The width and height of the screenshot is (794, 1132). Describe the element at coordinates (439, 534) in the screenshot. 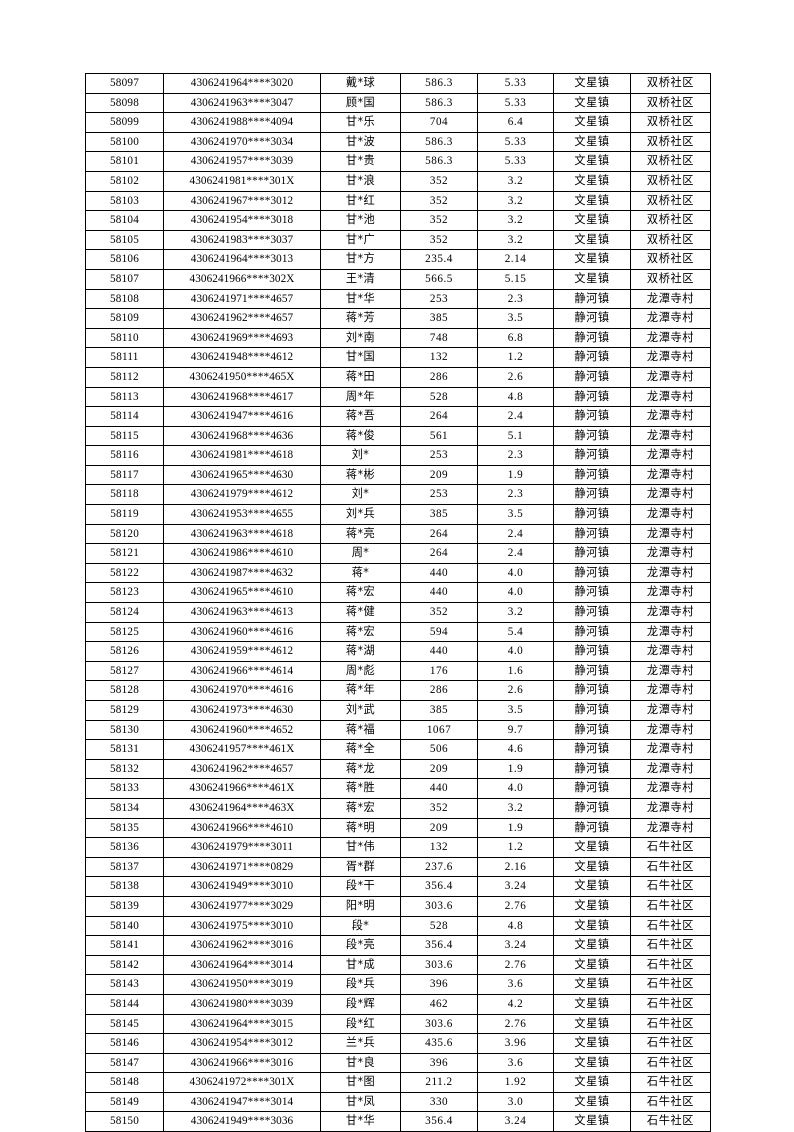

I see `cell-amount: 264` at that location.